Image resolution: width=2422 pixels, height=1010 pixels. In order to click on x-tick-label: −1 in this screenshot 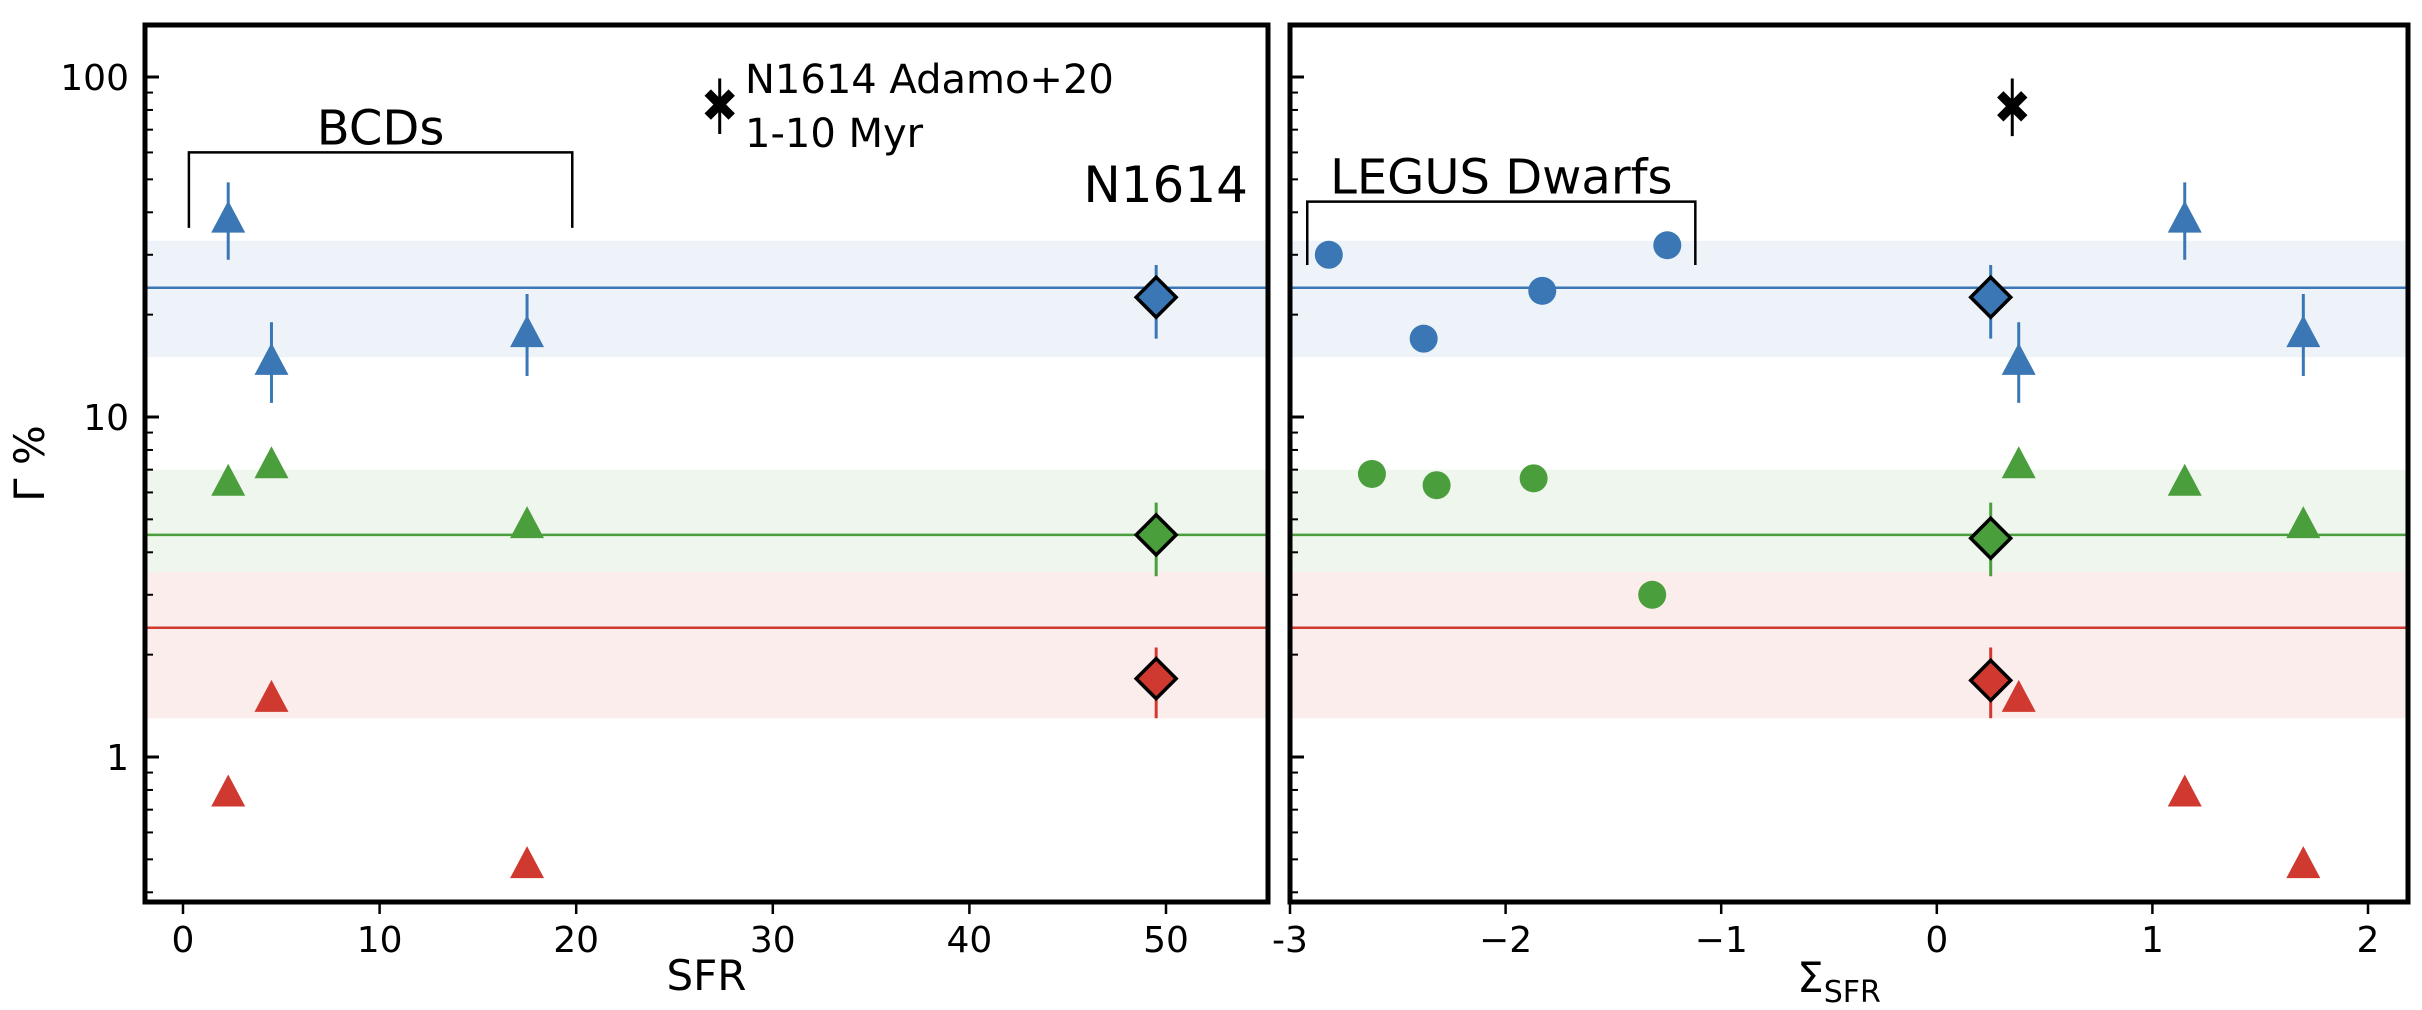, I will do `click(1721, 940)`.